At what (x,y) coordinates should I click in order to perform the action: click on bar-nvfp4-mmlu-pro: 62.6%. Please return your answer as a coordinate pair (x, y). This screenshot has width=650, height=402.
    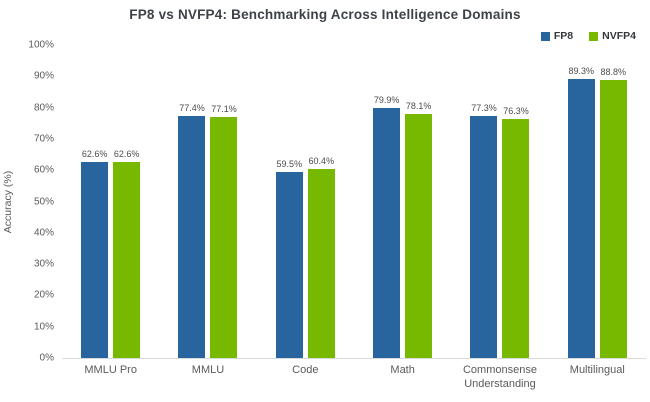
    Looking at the image, I should click on (127, 253).